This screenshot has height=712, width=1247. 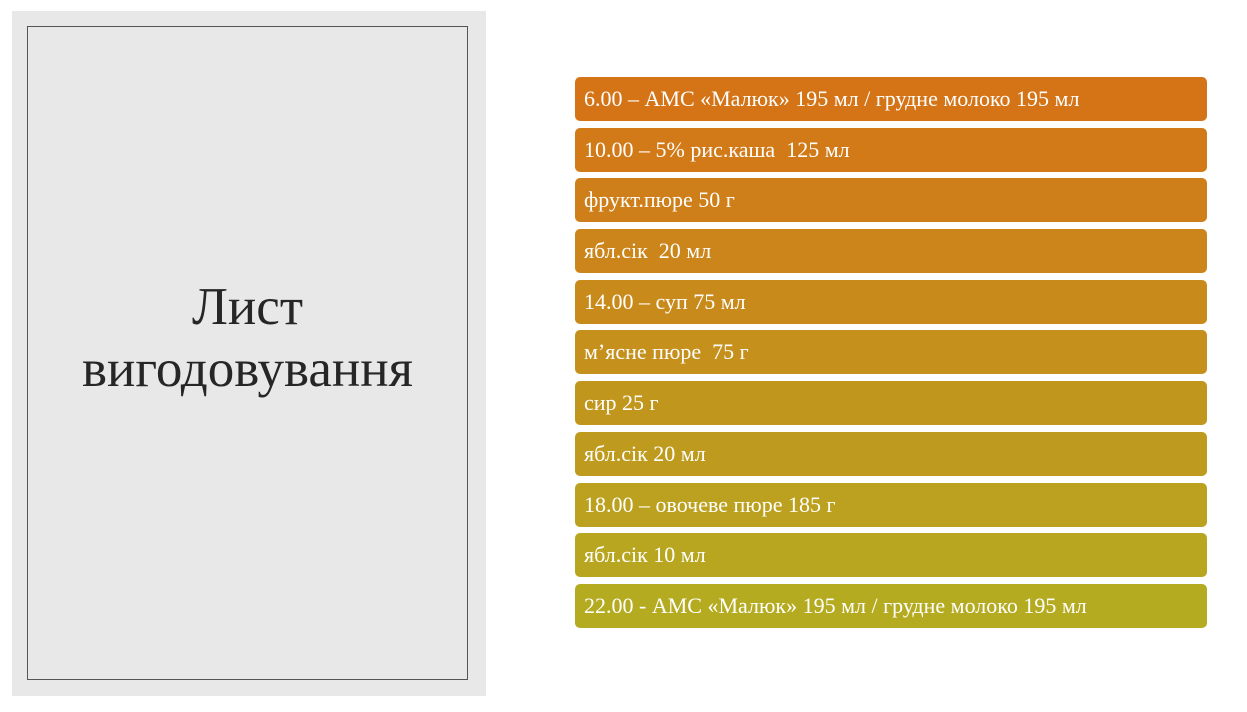 What do you see at coordinates (891, 200) in the screenshot?
I see `schedule-item: фрукт.пюре 50 г` at bounding box center [891, 200].